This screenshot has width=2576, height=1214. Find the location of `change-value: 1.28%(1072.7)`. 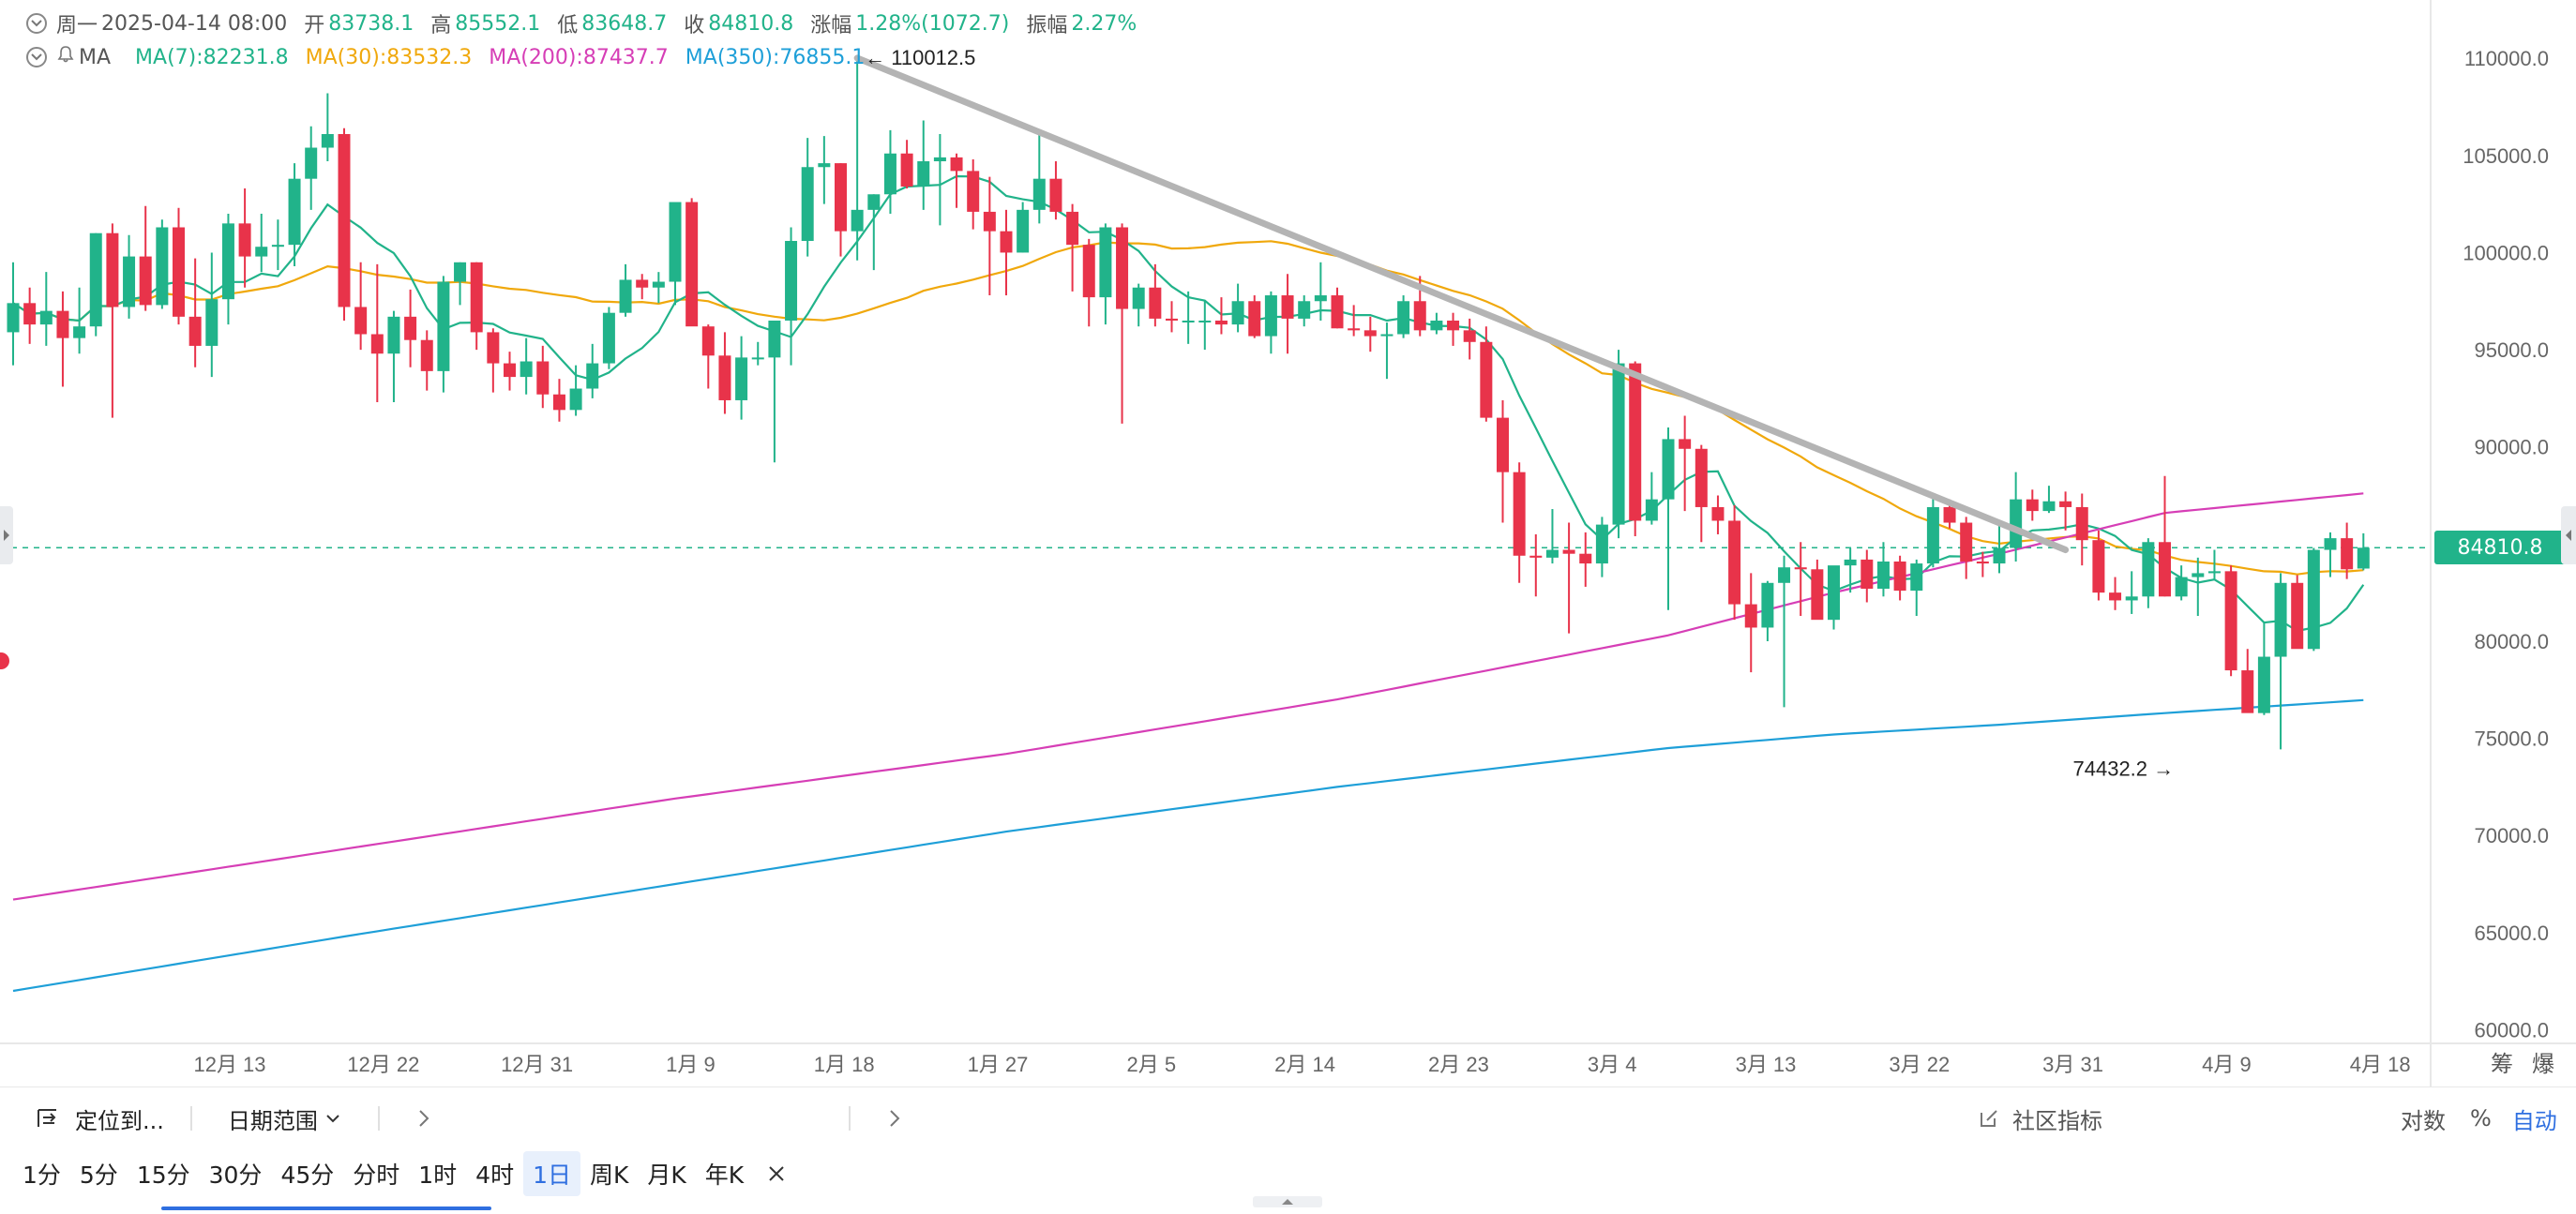

change-value: 1.28%(1072.7) is located at coordinates (932, 24).